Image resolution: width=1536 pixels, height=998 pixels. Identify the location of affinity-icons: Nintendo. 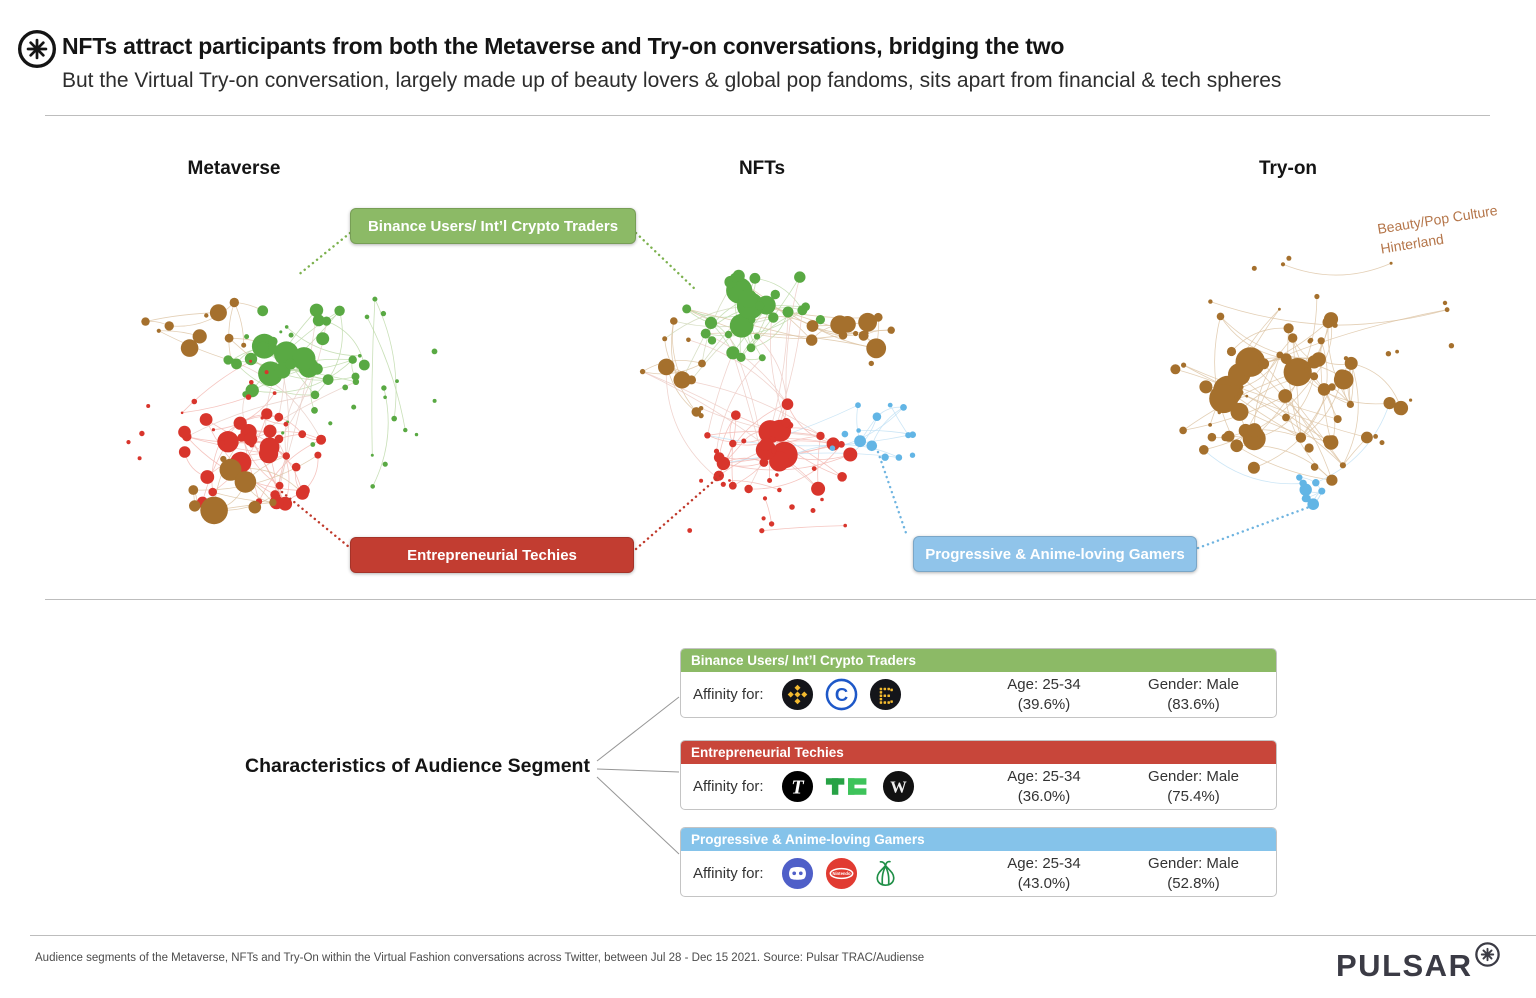
(865, 873).